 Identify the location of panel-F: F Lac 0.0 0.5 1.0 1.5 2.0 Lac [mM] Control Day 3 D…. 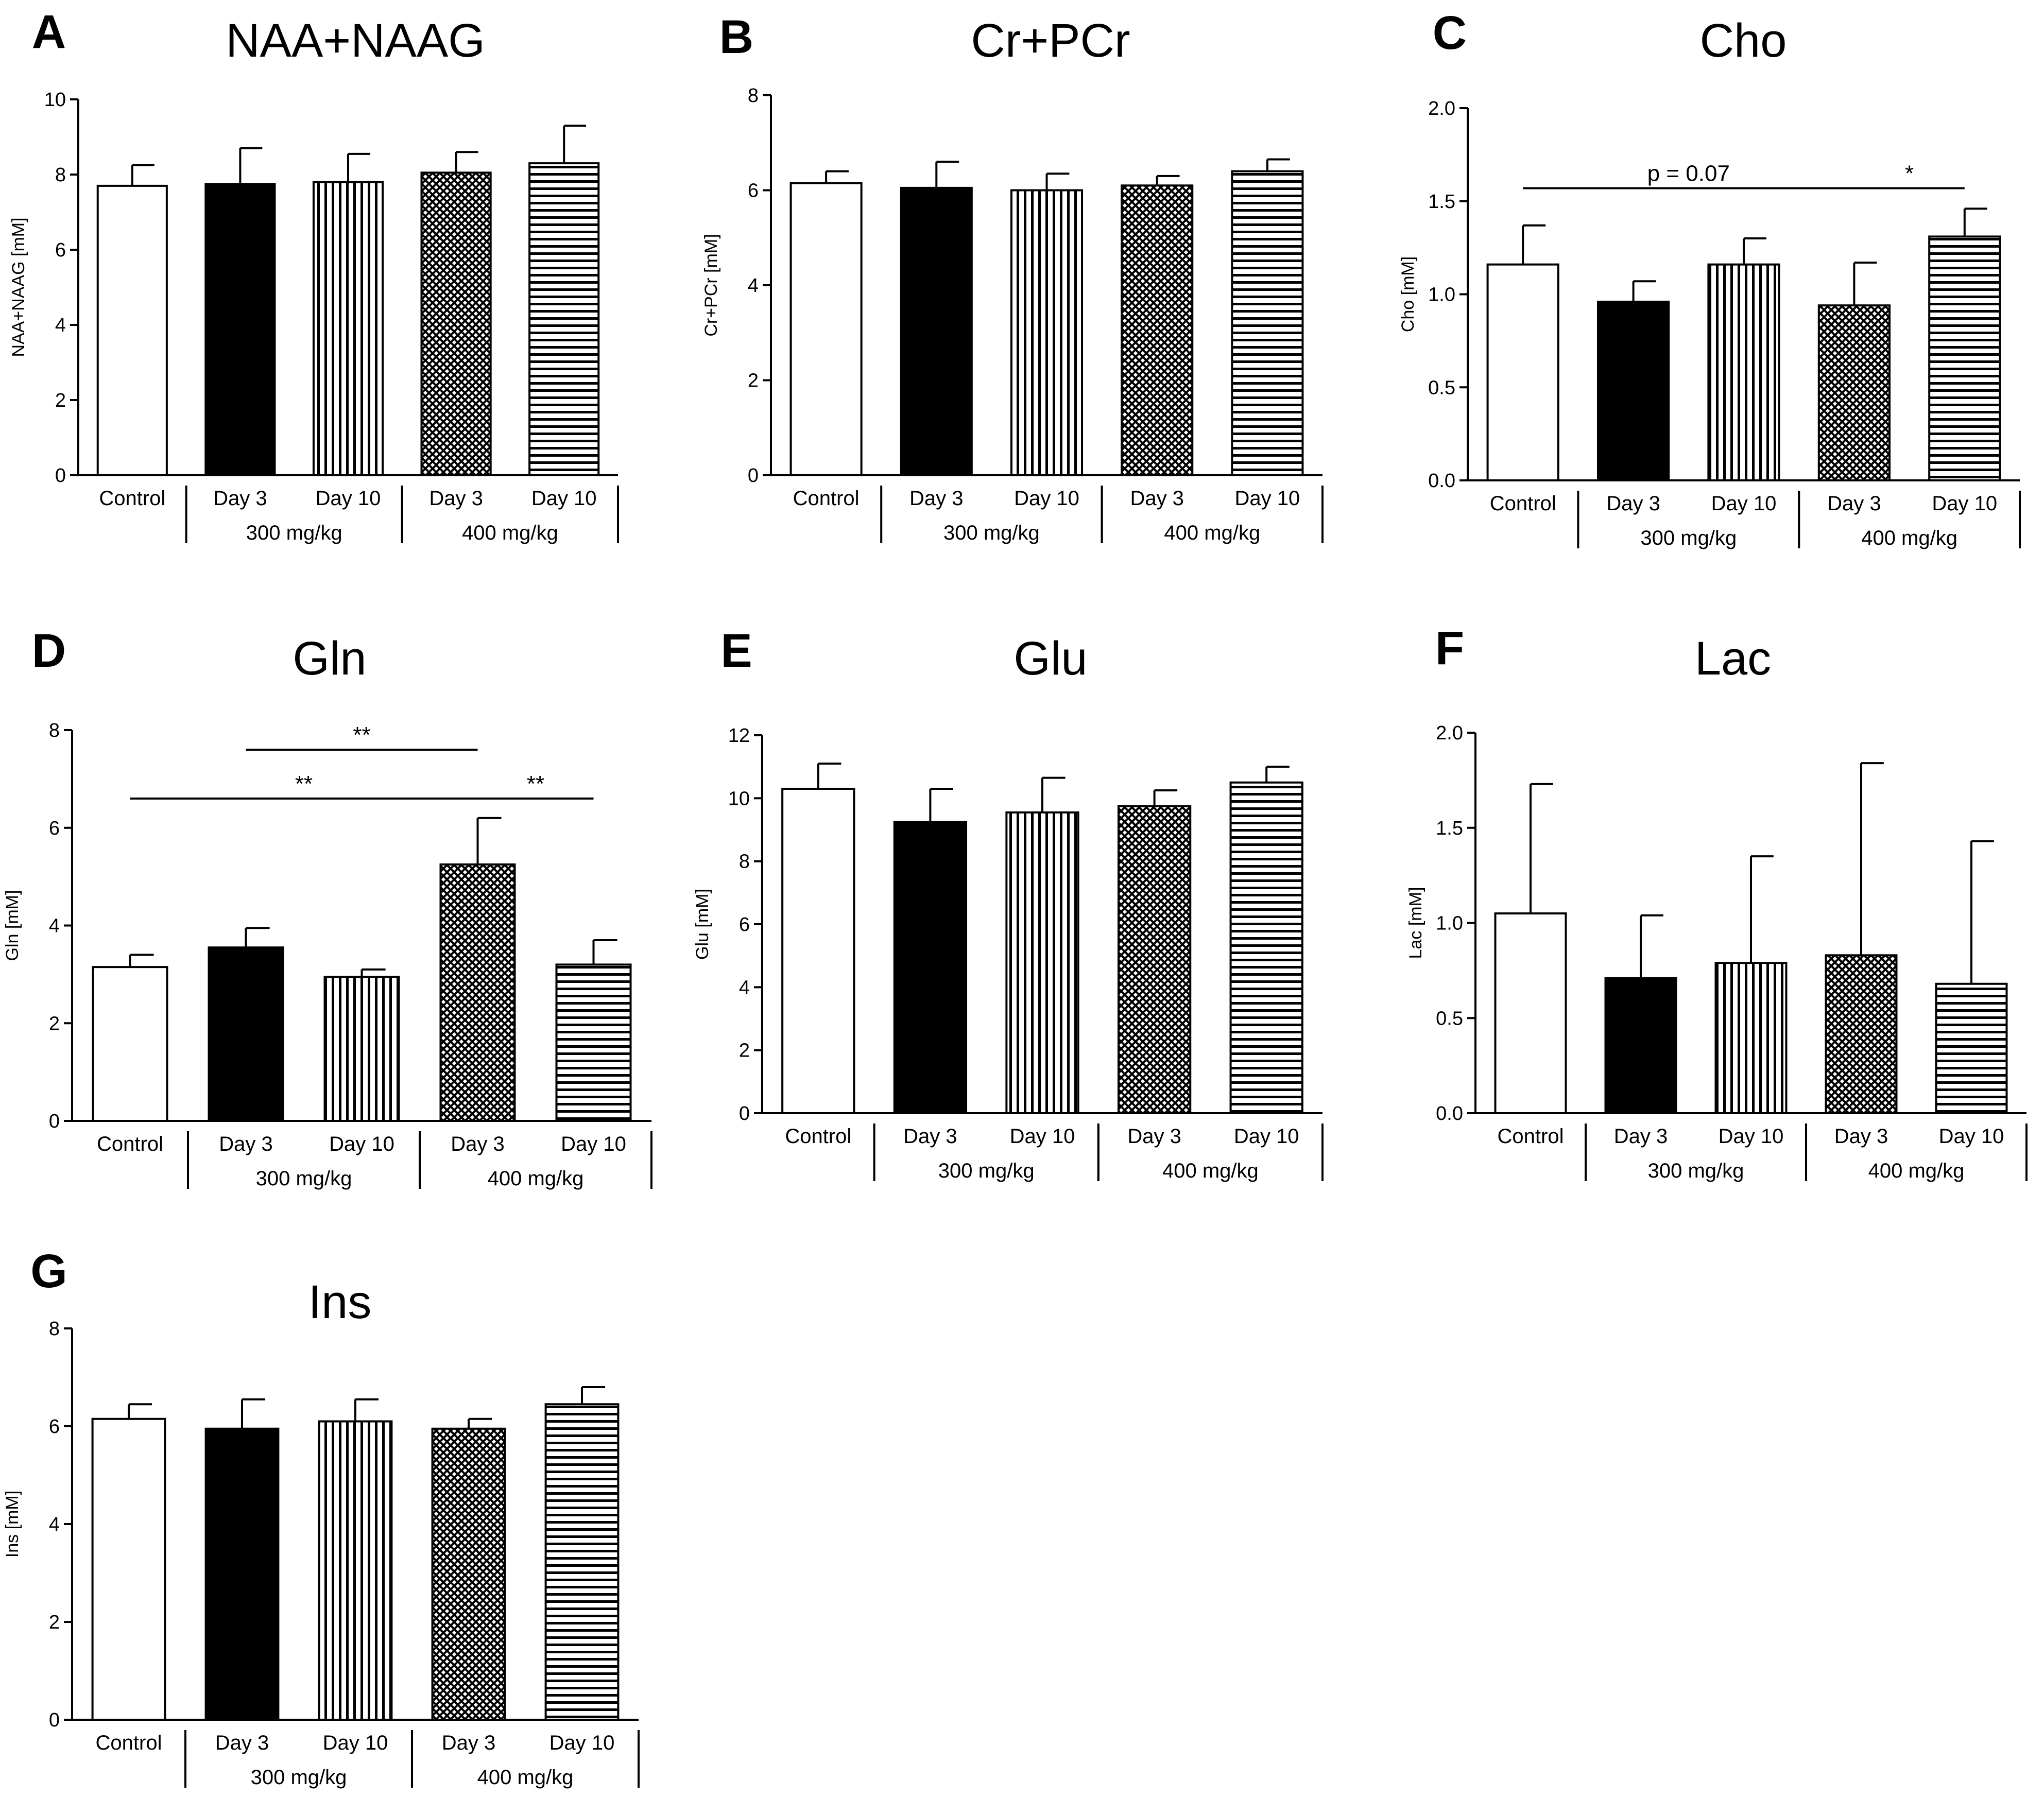
(1717, 902).